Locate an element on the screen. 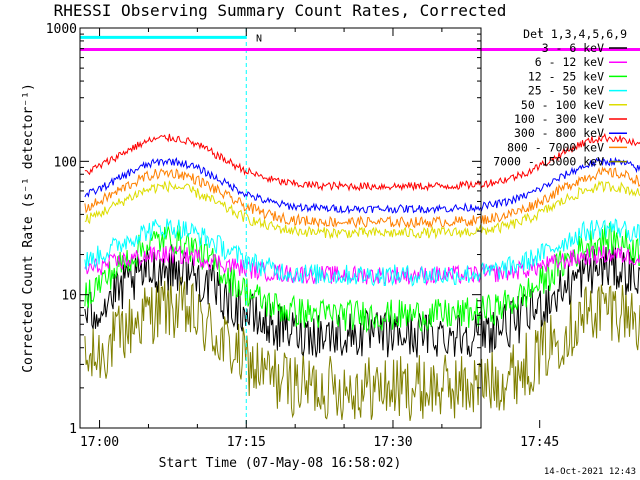 The width and height of the screenshot is (640, 480). y-axis-label: Corrected Count Rate (s⁻¹ detector⁻¹) is located at coordinates (28, 228).